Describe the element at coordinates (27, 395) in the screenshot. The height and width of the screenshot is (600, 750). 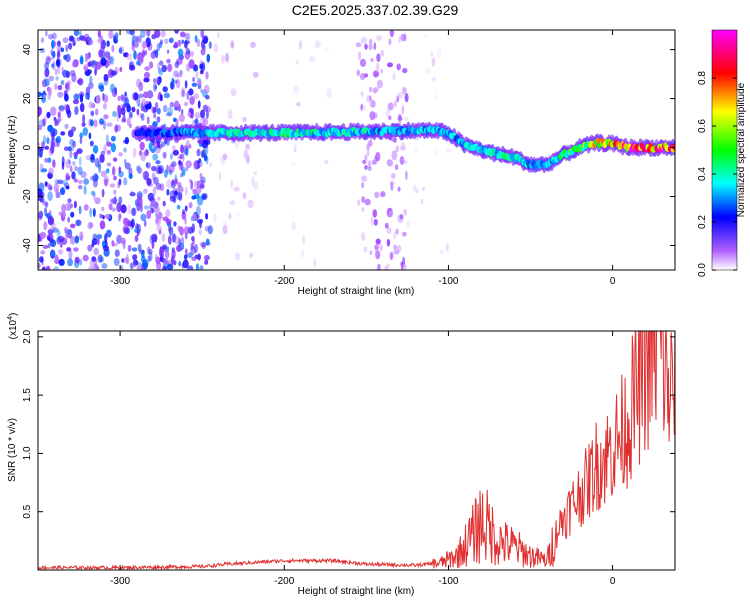
I see `snr-y-tick-label: 1.5` at that location.